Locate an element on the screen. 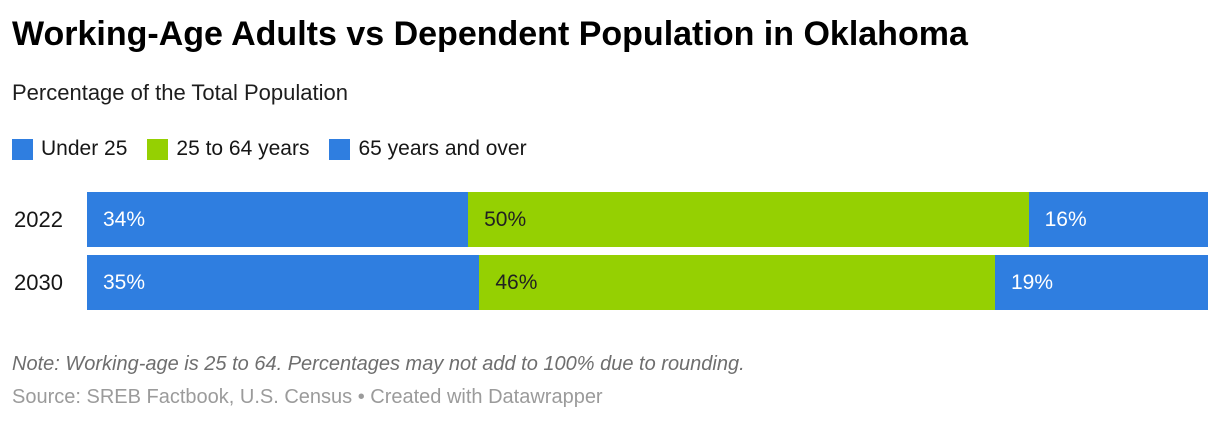 The width and height of the screenshot is (1220, 424). bar-segment-under-25: 34% is located at coordinates (278, 219).